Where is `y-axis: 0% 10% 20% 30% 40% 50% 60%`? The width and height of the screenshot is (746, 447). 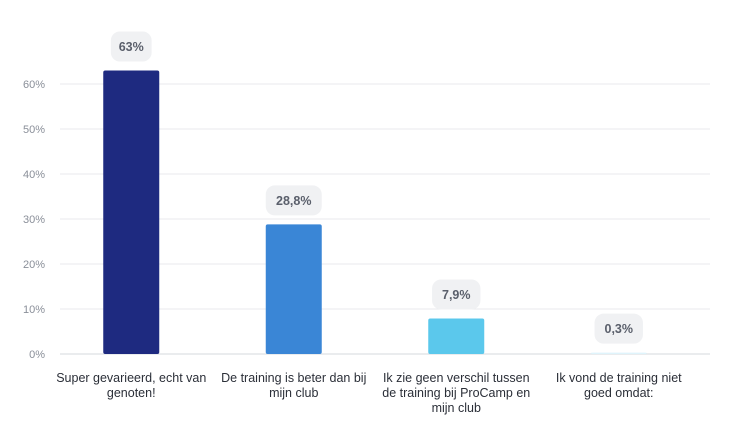 y-axis: 0% 10% 20% 30% 40% 50% 60% is located at coordinates (34, 220).